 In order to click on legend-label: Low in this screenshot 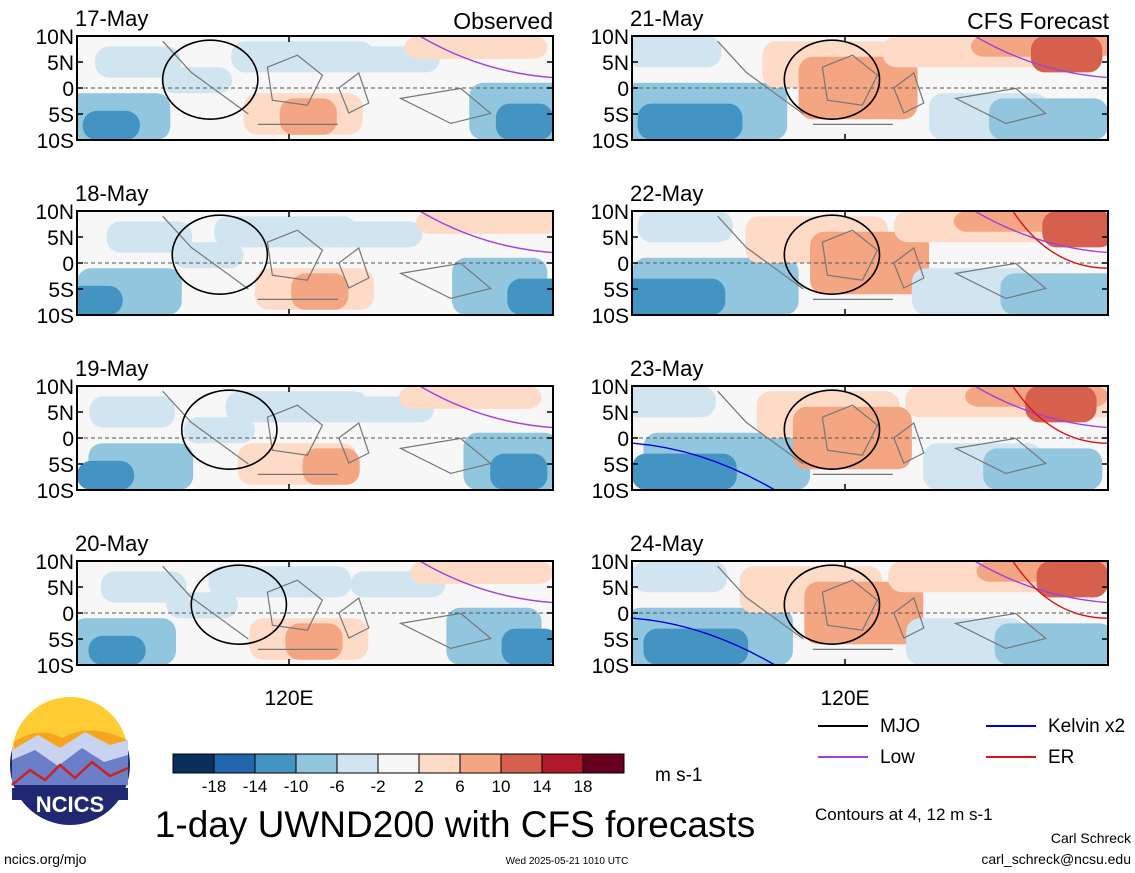, I will do `click(897, 757)`.